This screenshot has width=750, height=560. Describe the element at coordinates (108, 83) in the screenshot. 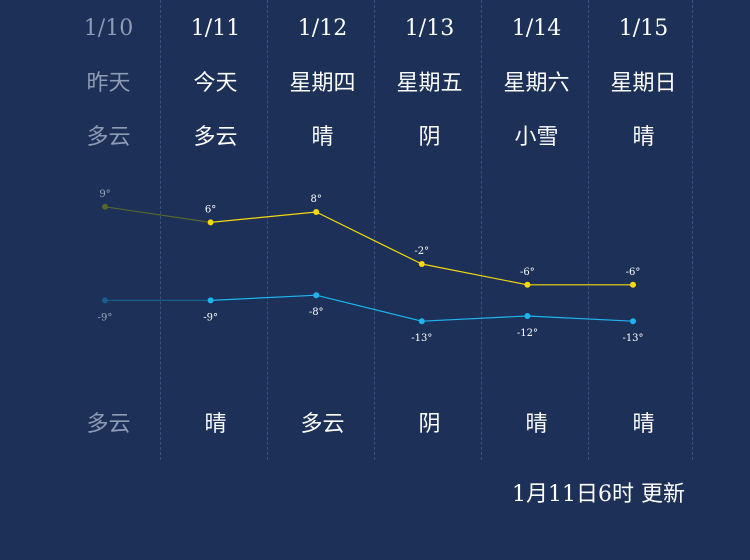

I see `day-label: 昨天` at that location.